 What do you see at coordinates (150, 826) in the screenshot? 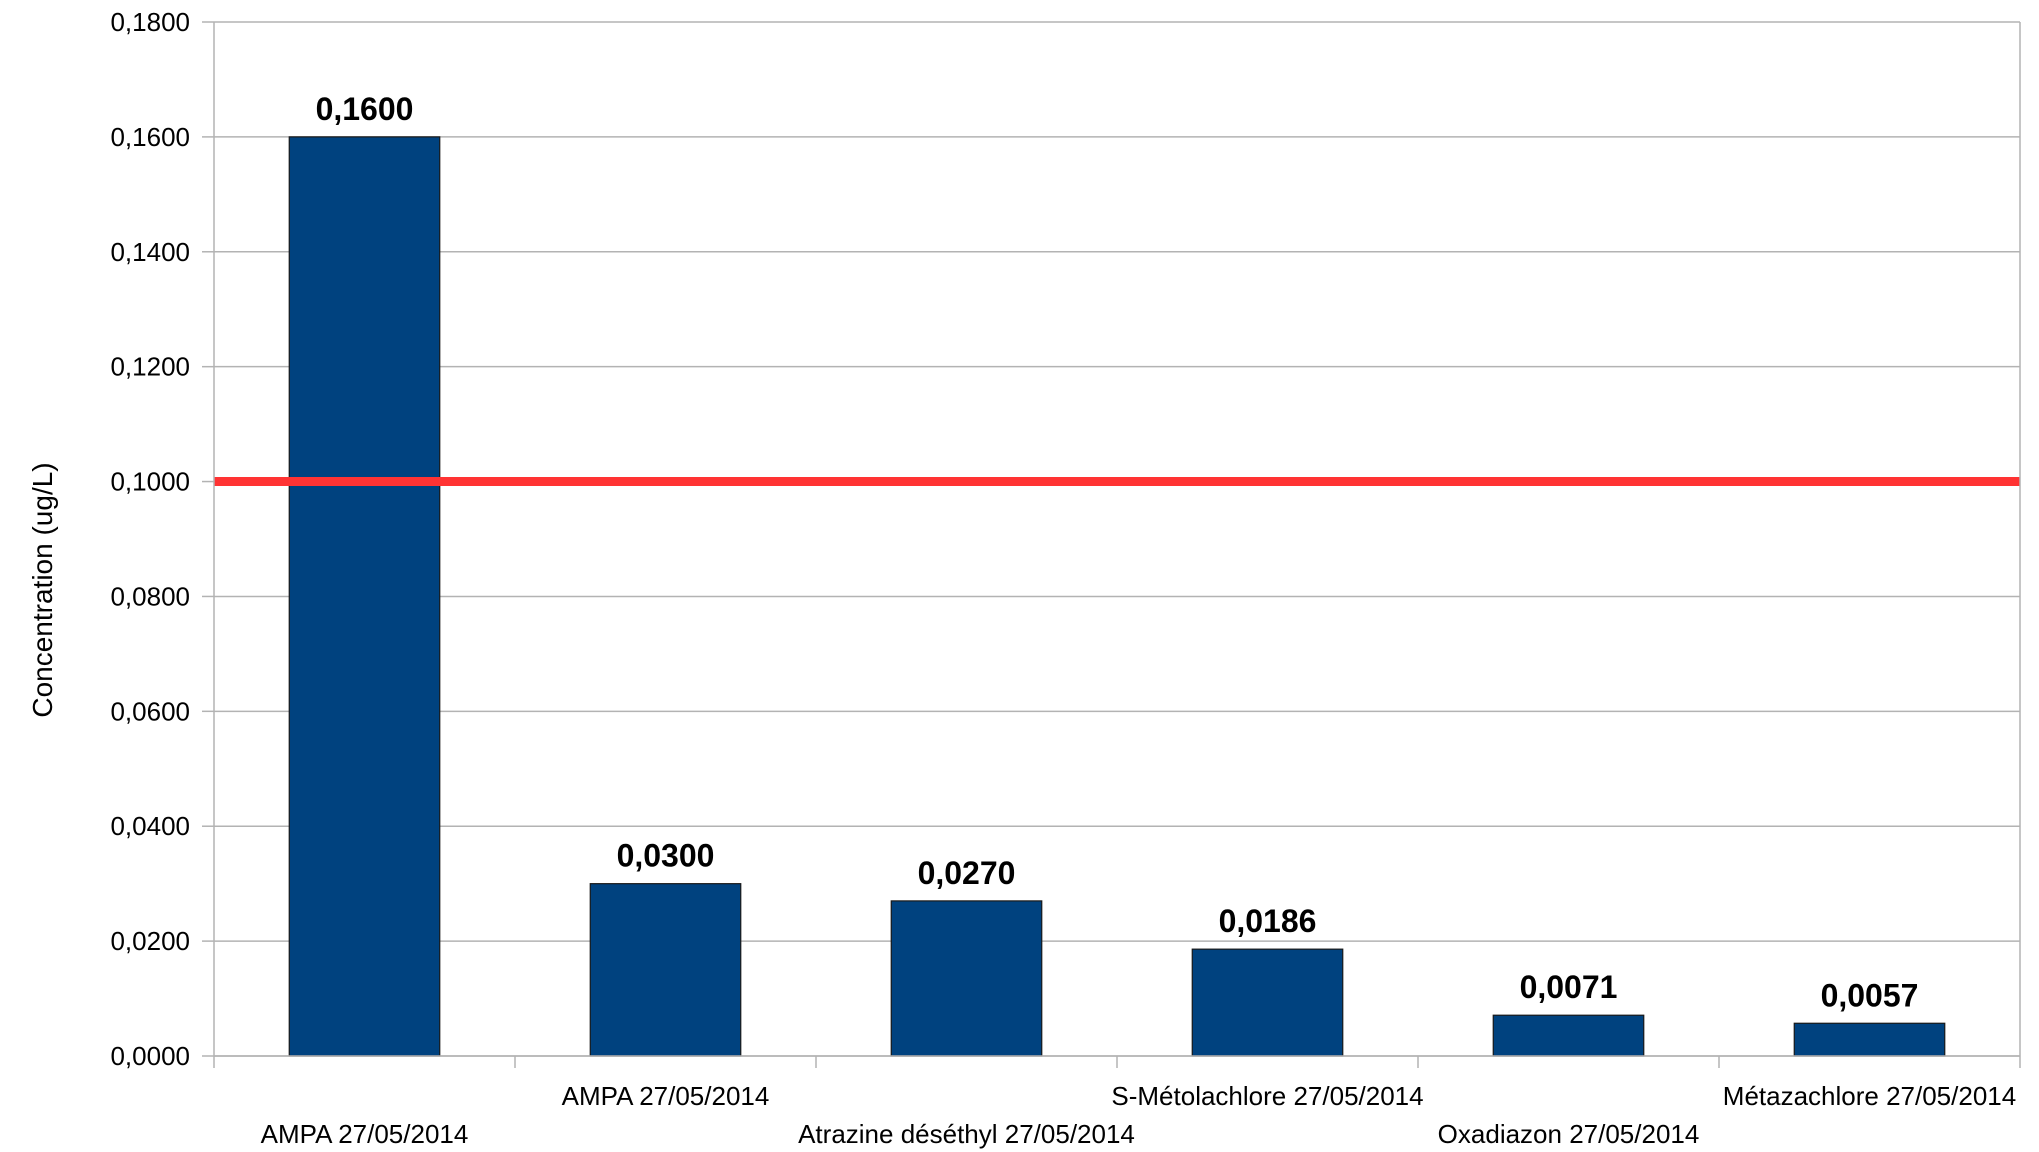
I see `y-tick-label: 0,0400` at bounding box center [150, 826].